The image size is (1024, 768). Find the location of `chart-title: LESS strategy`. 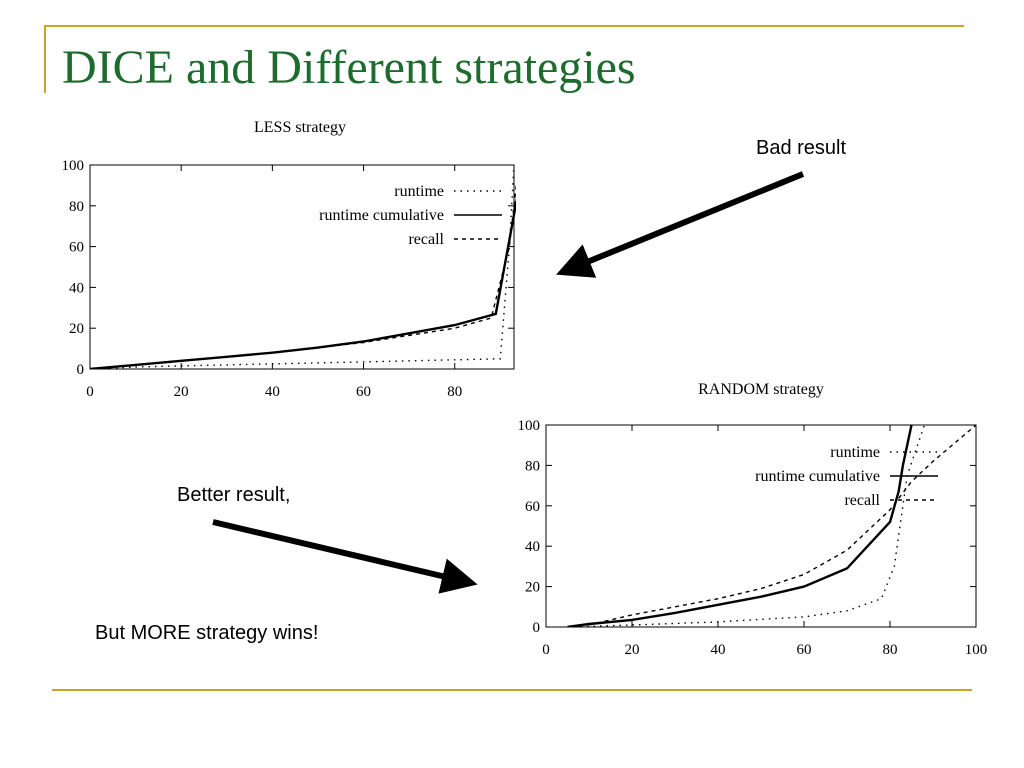

chart-title: LESS strategy is located at coordinates (300, 127).